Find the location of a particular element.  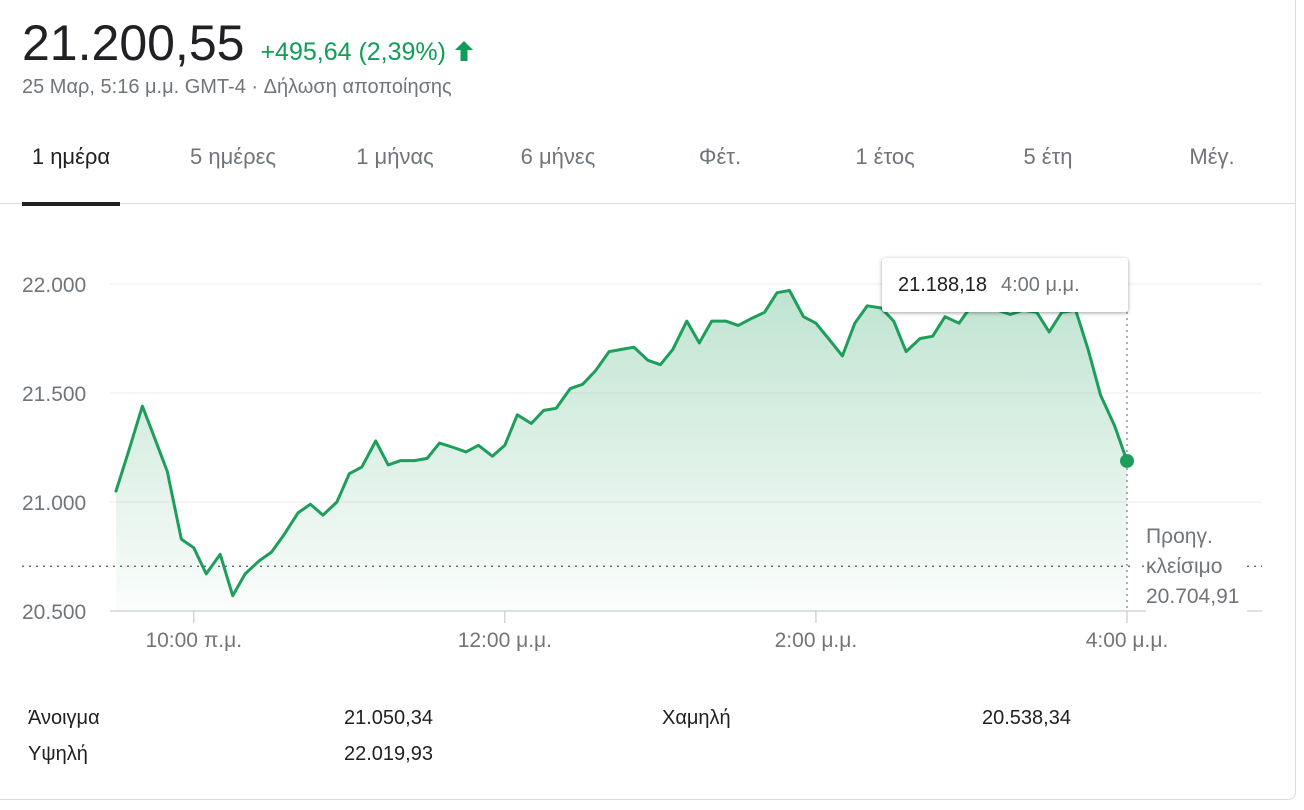

tab-label: 5 έτη is located at coordinates (1048, 156).